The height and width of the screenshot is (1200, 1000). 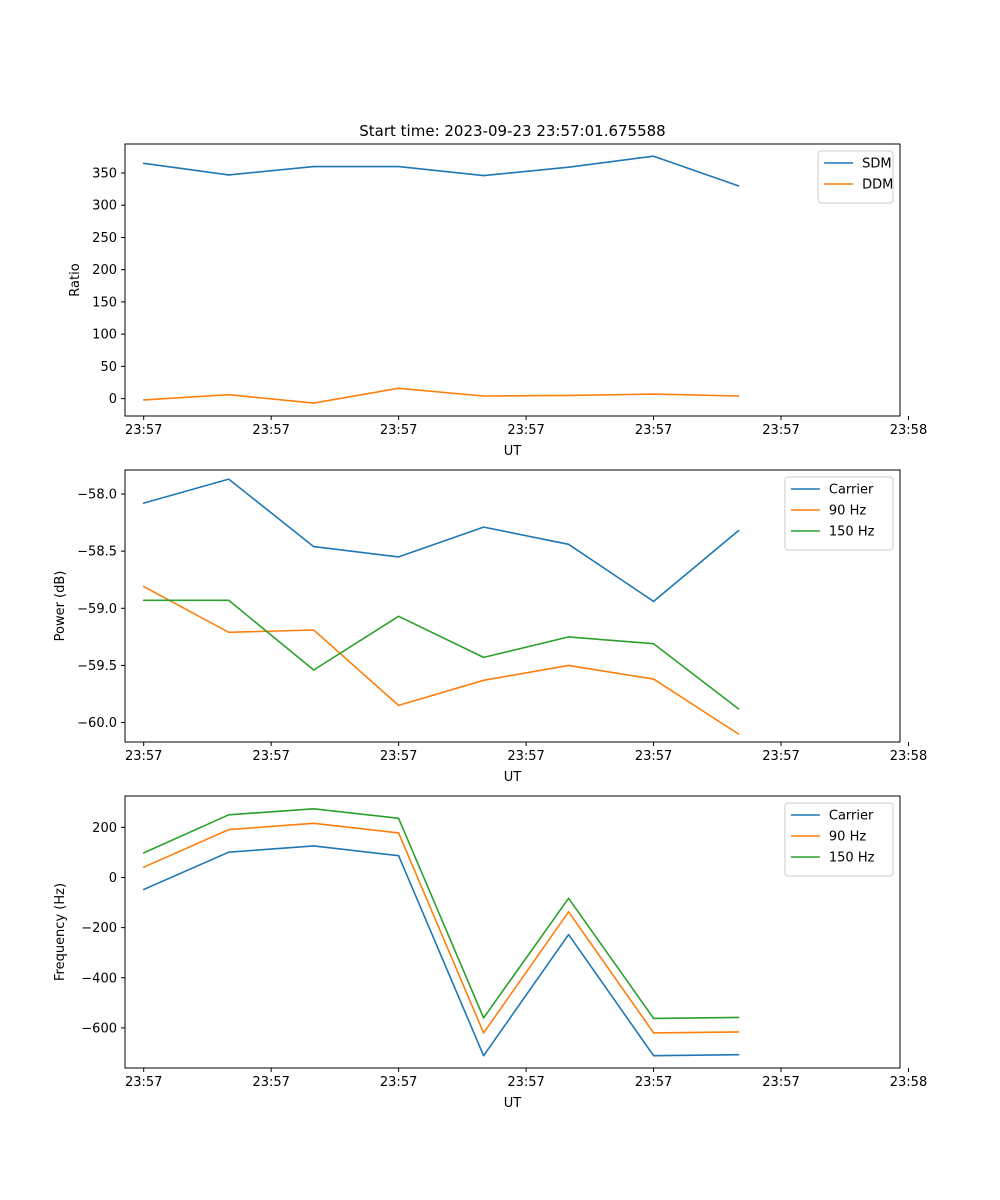 I want to click on legend-label: 90 Hz, so click(x=847, y=511).